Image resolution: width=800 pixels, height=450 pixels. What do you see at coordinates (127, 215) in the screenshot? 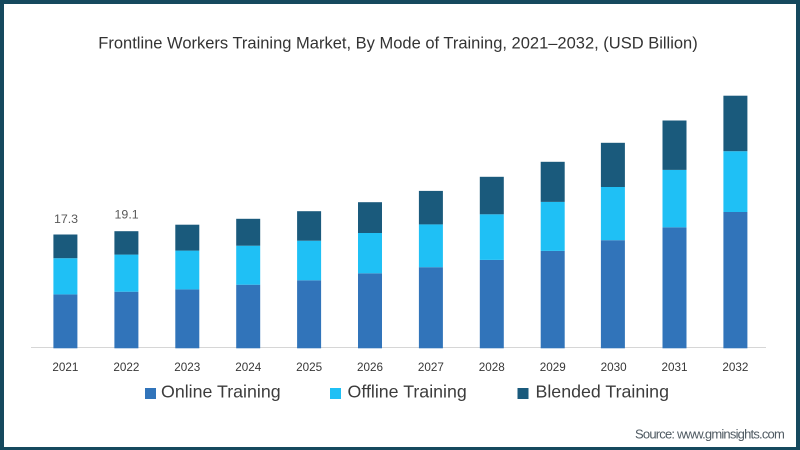
I see `svg-text: 19.1` at bounding box center [127, 215].